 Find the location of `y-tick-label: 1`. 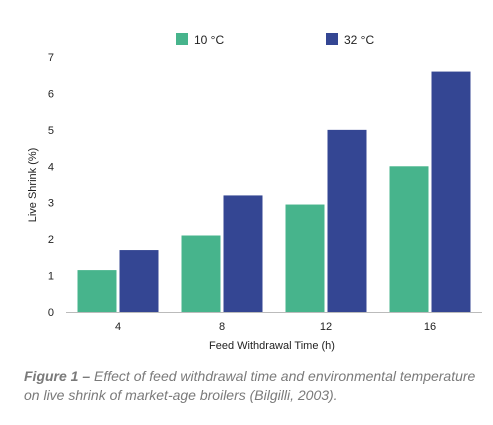

y-tick-label: 1 is located at coordinates (51, 277).